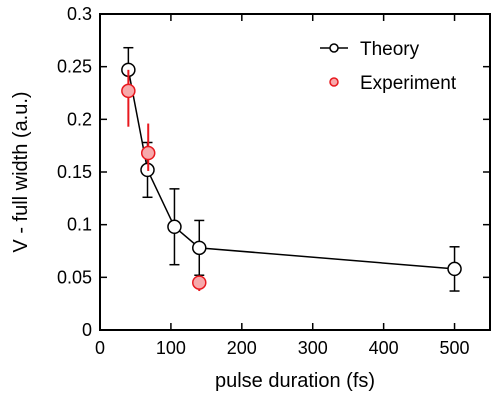 The height and width of the screenshot is (393, 496). Describe the element at coordinates (334, 48) in the screenshot. I see `legend-theory-marker` at that location.